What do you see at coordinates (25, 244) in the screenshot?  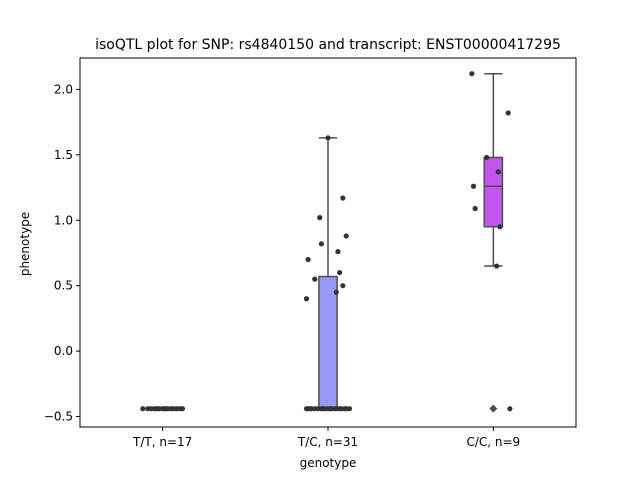 I see `y-axis-label: phenotype` at bounding box center [25, 244].